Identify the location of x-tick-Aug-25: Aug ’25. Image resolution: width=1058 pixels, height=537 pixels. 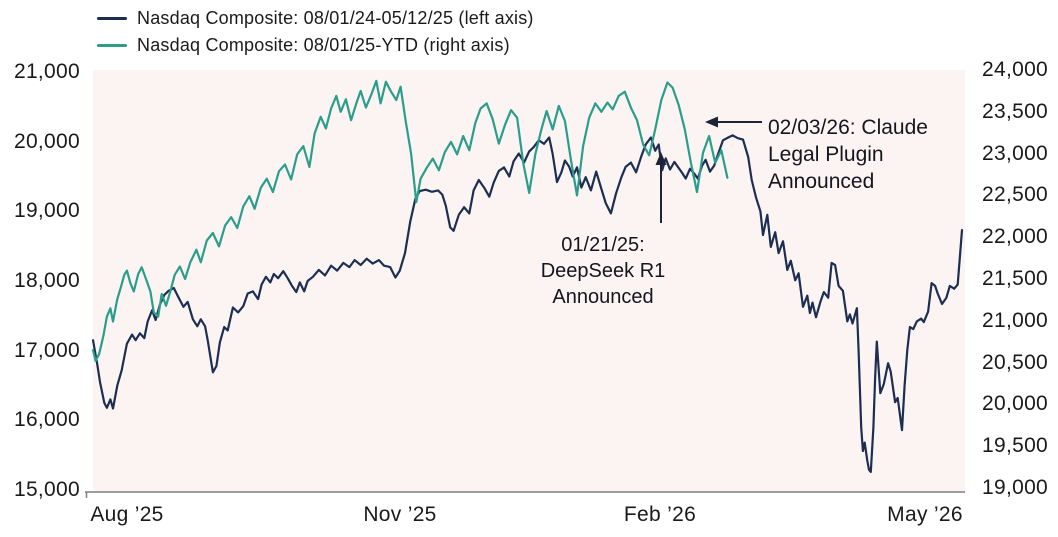
(127, 514).